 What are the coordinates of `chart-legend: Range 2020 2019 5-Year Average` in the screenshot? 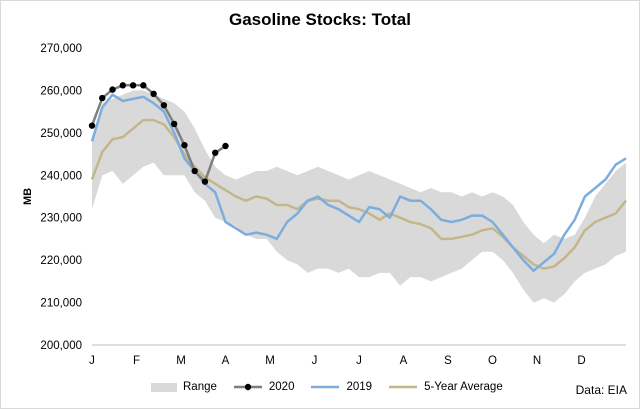 It's located at (327, 387).